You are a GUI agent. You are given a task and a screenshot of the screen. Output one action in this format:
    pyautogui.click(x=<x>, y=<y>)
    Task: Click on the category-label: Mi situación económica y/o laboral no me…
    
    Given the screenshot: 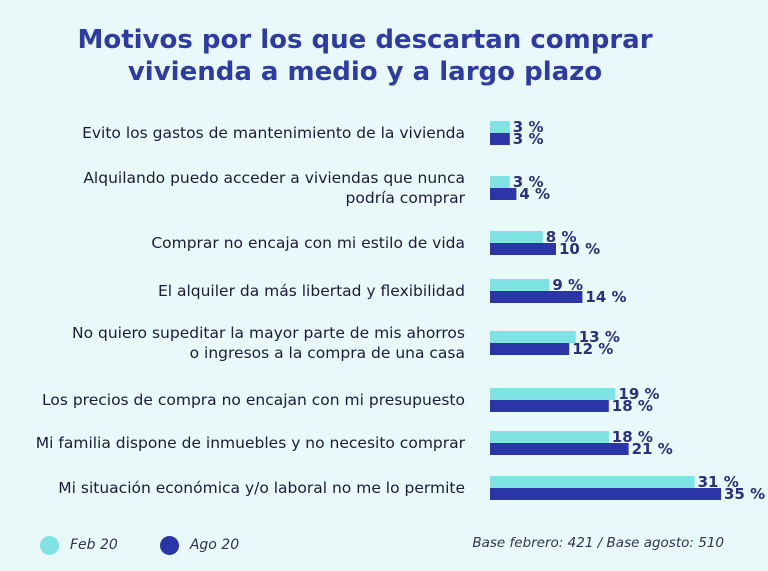 What is the action you would take?
    pyautogui.click(x=261, y=488)
    